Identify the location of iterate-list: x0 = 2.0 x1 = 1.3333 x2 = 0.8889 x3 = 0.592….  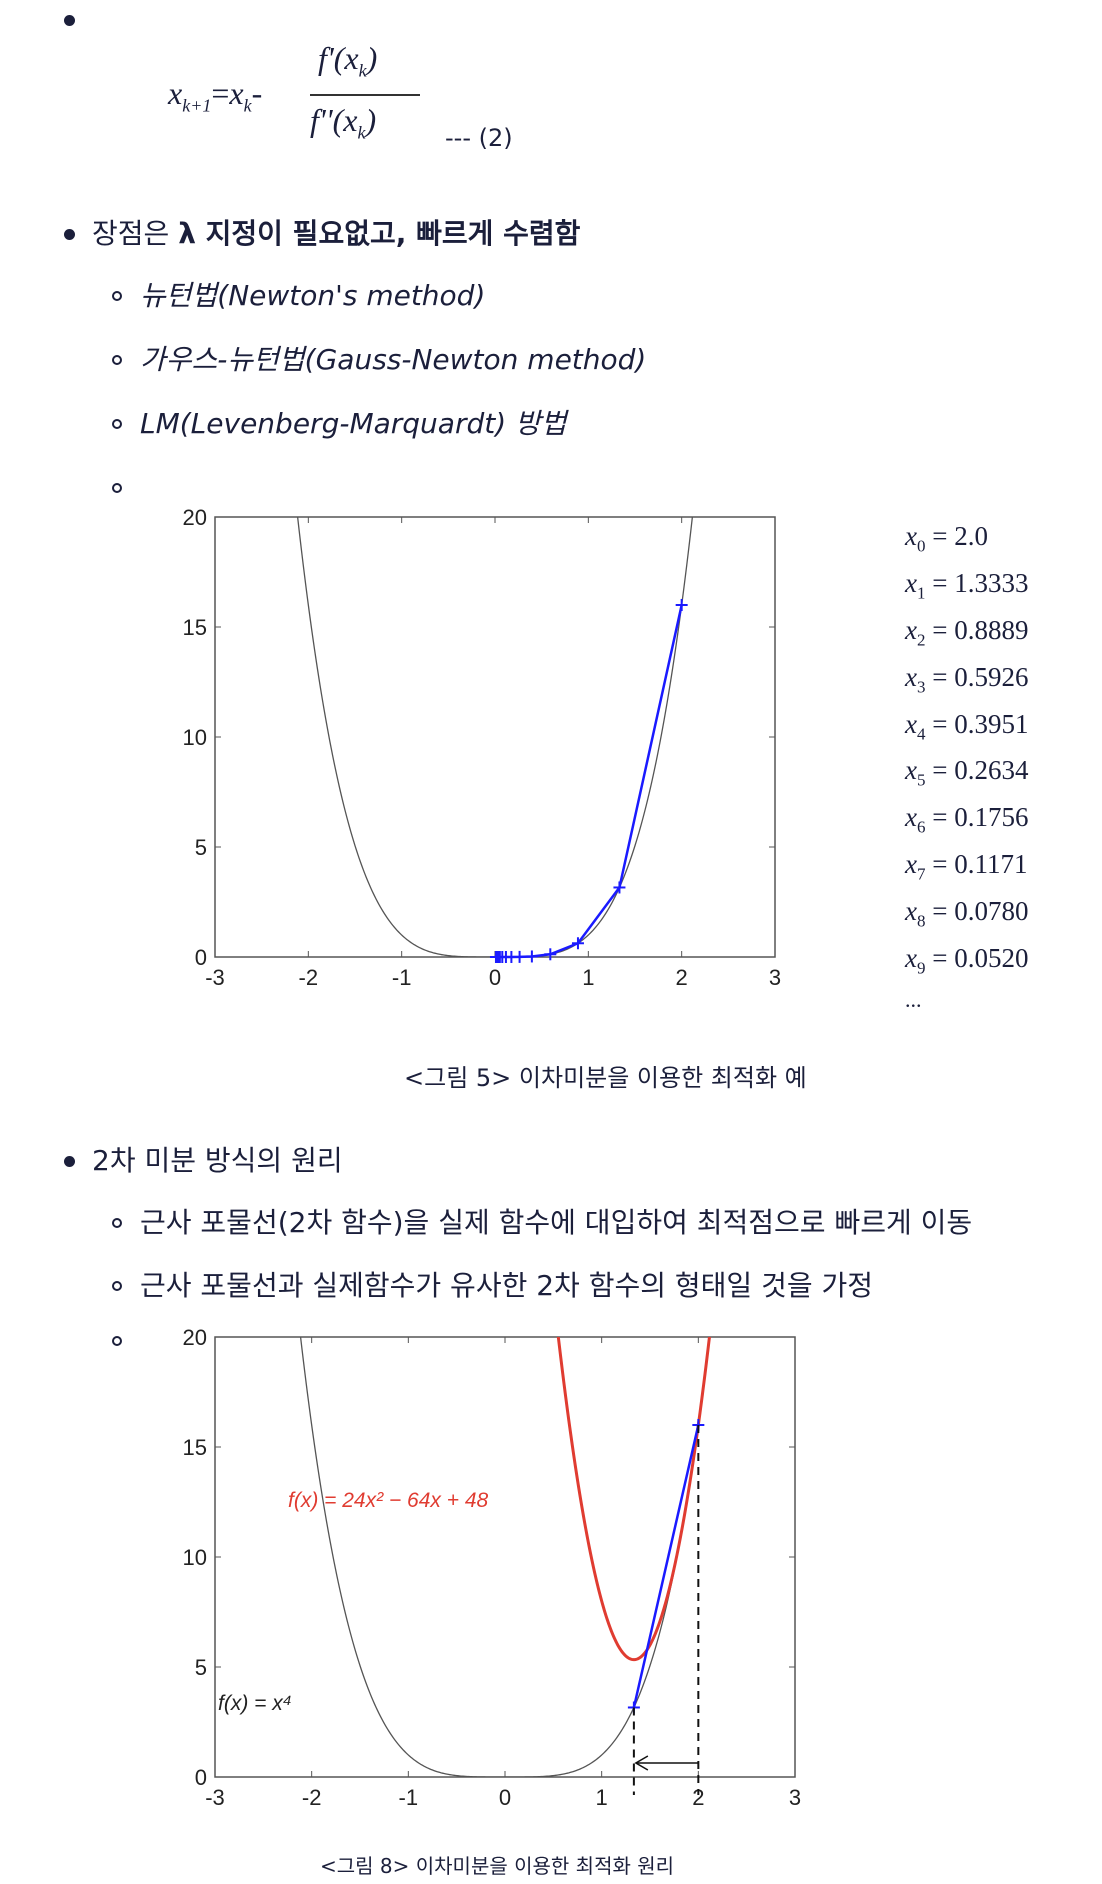
(1000, 765).